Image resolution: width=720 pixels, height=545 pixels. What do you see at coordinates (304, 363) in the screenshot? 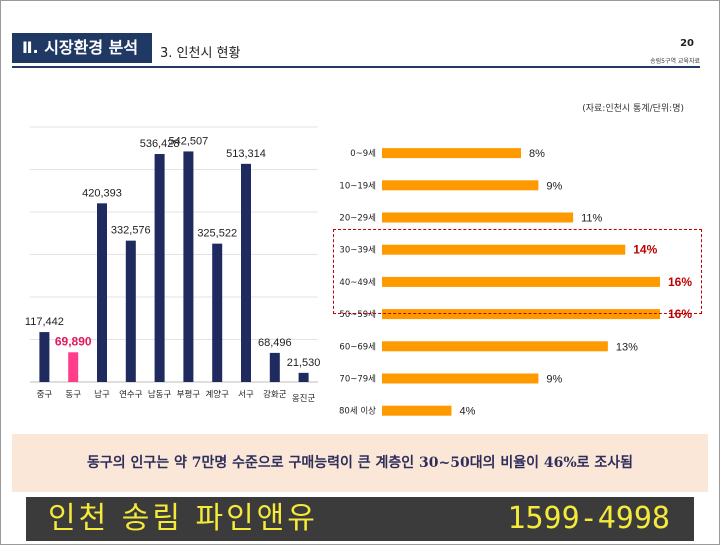
I see `population-value-label: 21,530` at bounding box center [304, 363].